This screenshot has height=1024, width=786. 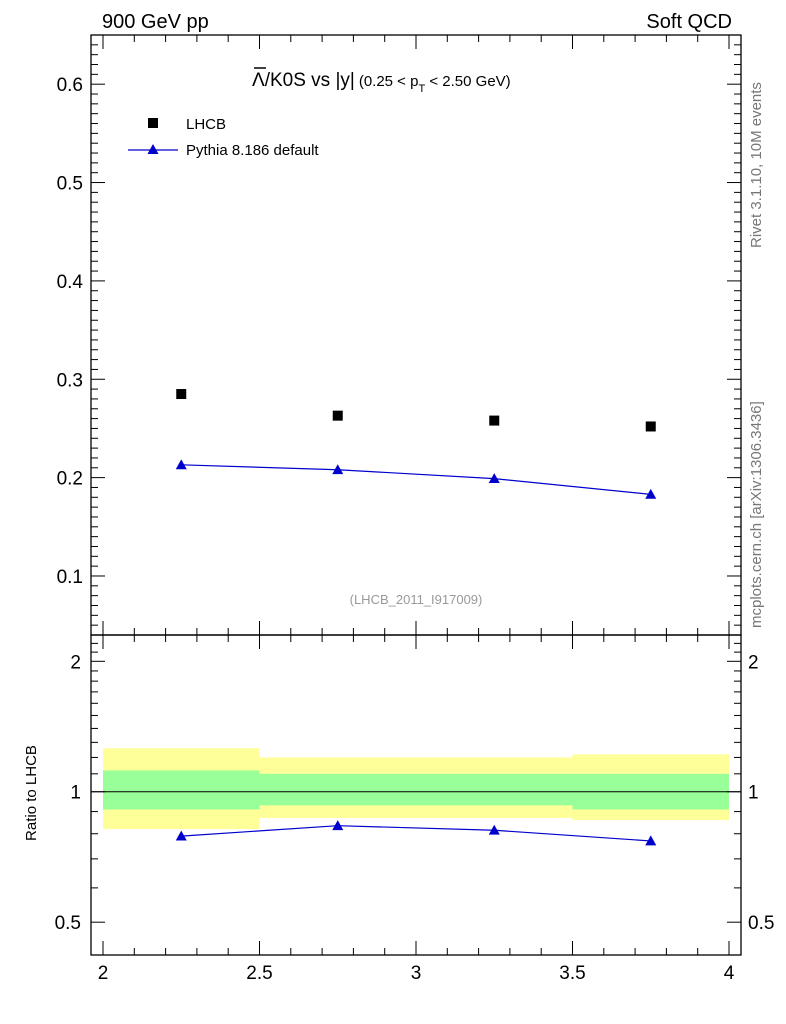 I want to click on pythia-ratio-line, so click(x=416, y=833).